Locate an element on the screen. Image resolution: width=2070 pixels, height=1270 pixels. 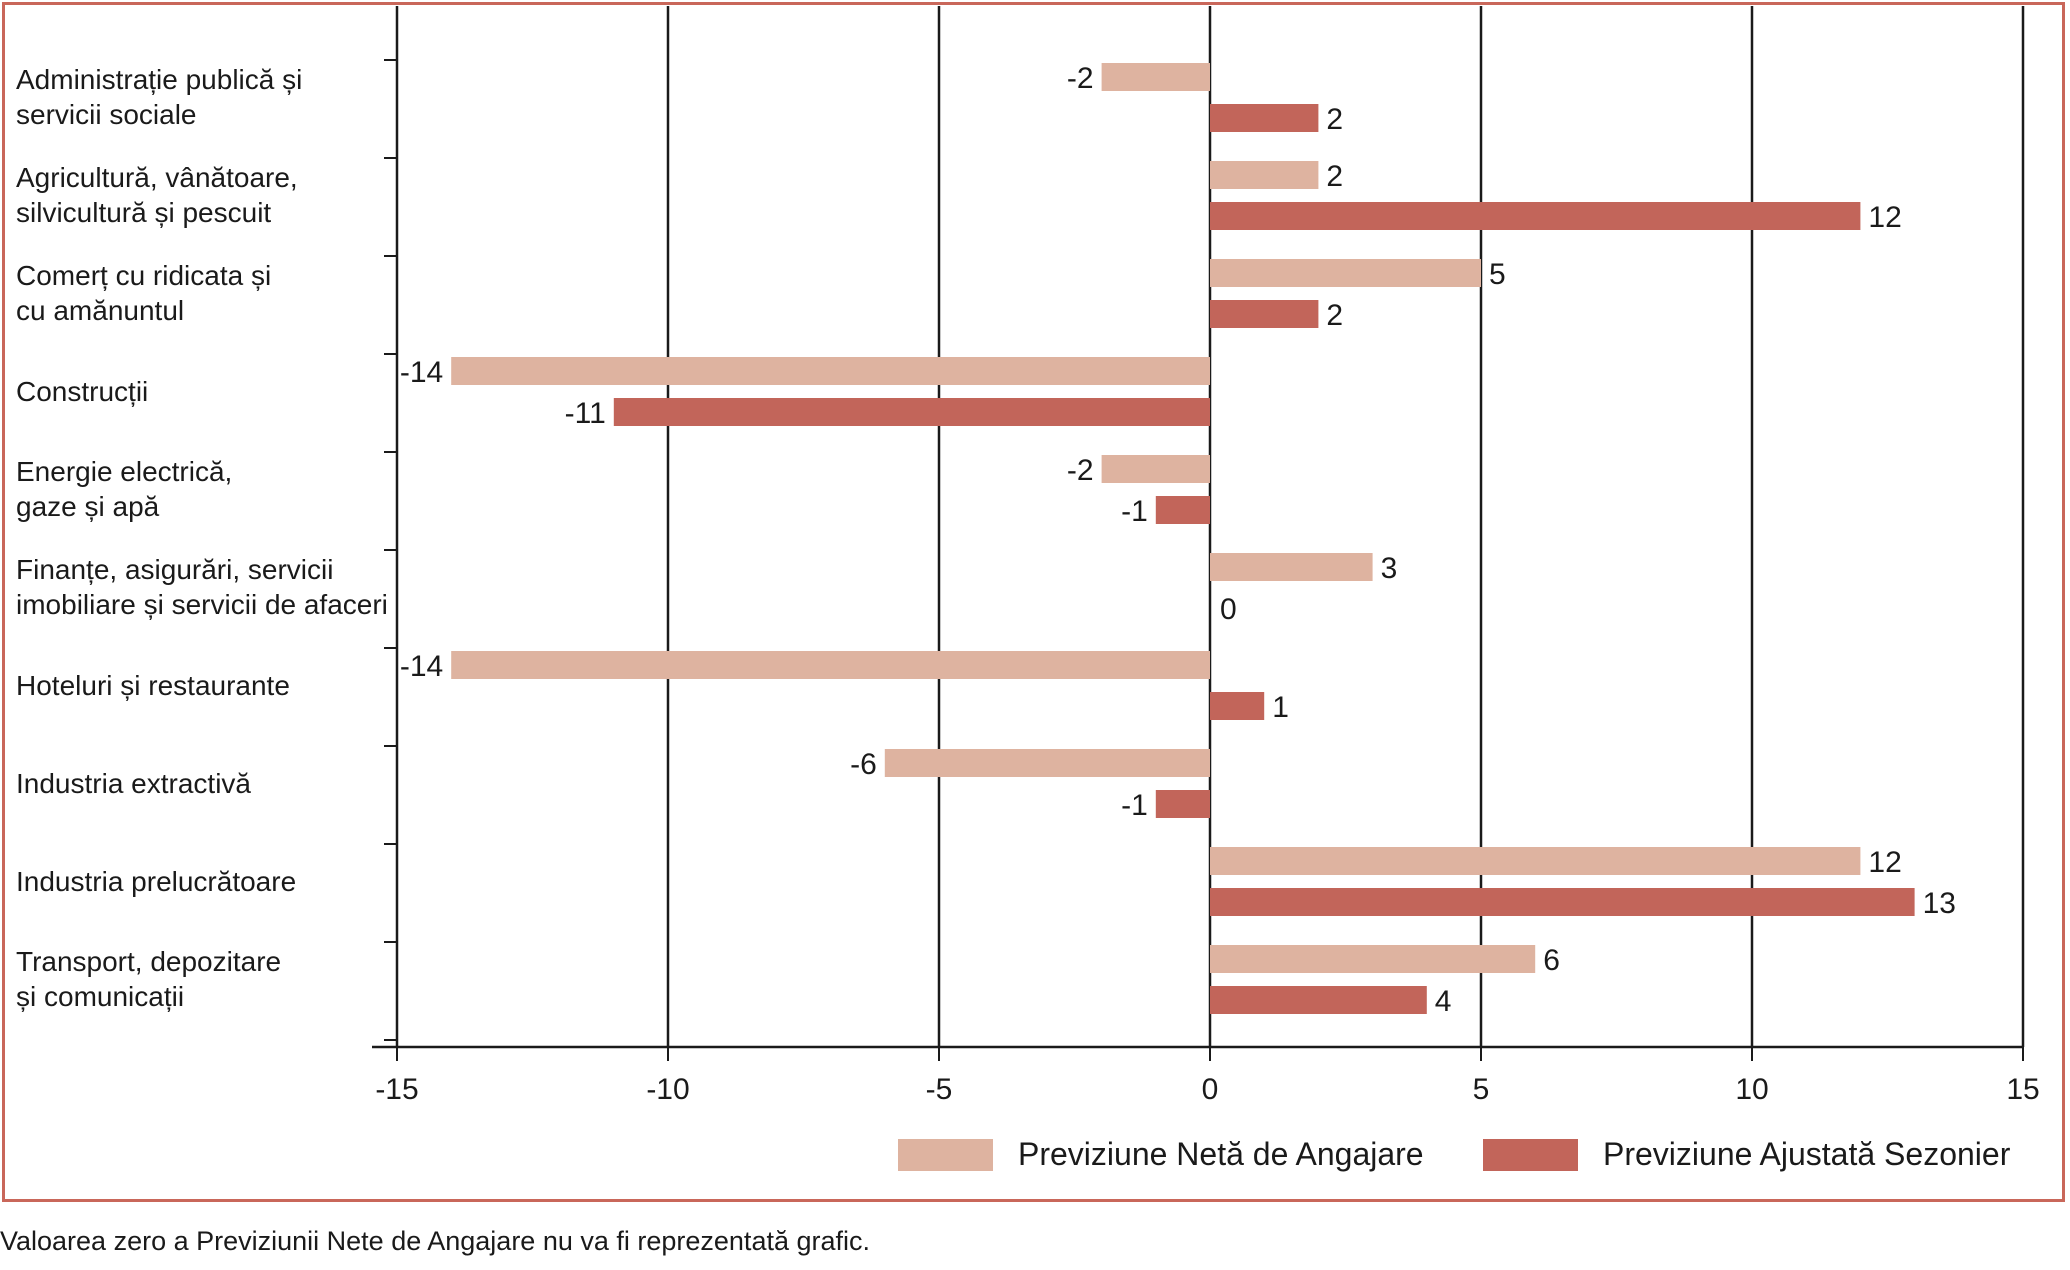
data-label: 4 is located at coordinates (1443, 1001).